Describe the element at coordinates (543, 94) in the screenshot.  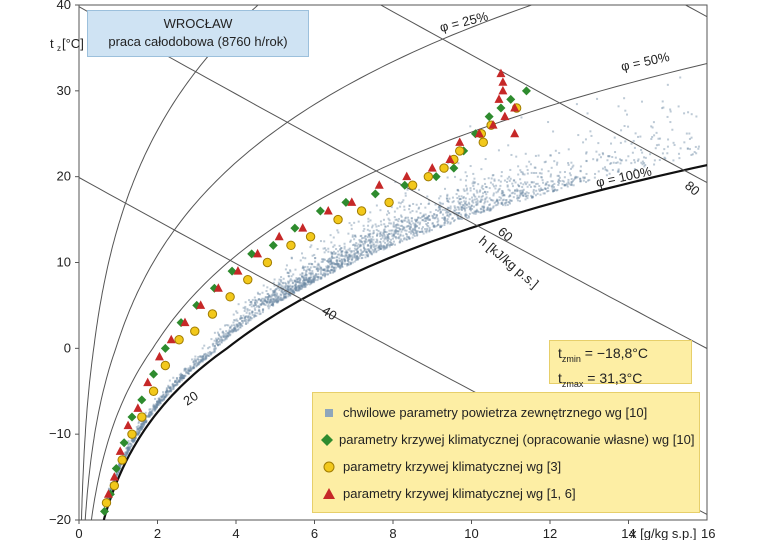
I see `enthalpy-line` at that location.